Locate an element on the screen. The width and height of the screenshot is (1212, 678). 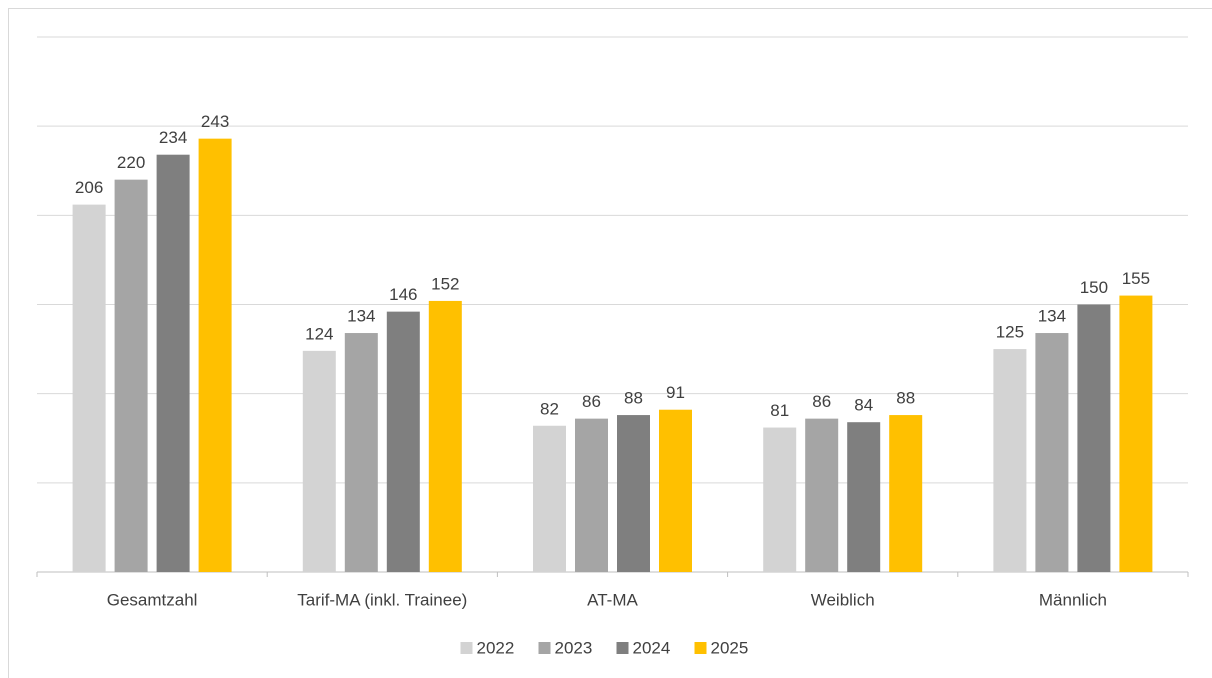
x-tick-label: Weiblich is located at coordinates (843, 599).